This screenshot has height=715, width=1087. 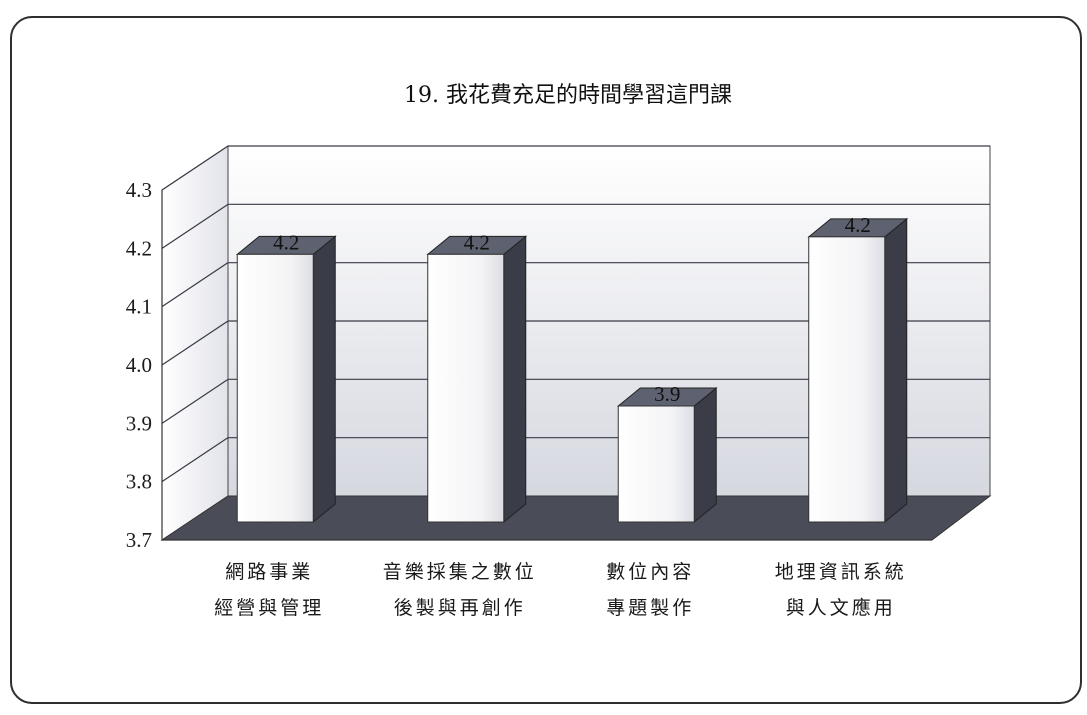 I want to click on y-tick-label: 3.9, so click(x=139, y=423).